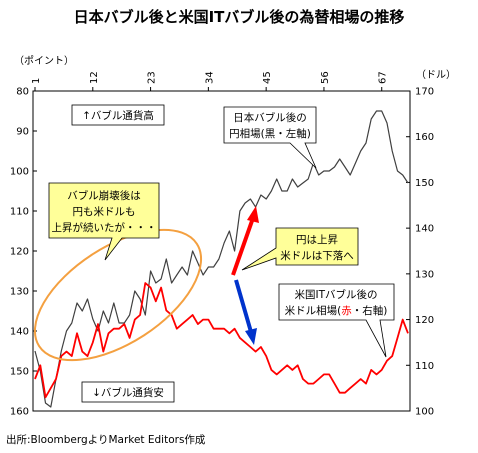 Image resolution: width=478 pixels, height=453 pixels. Describe the element at coordinates (239, 17) in the screenshot. I see `chart-title: 日本バブル後と米国ITバブル後の為替相場の推移` at that location.